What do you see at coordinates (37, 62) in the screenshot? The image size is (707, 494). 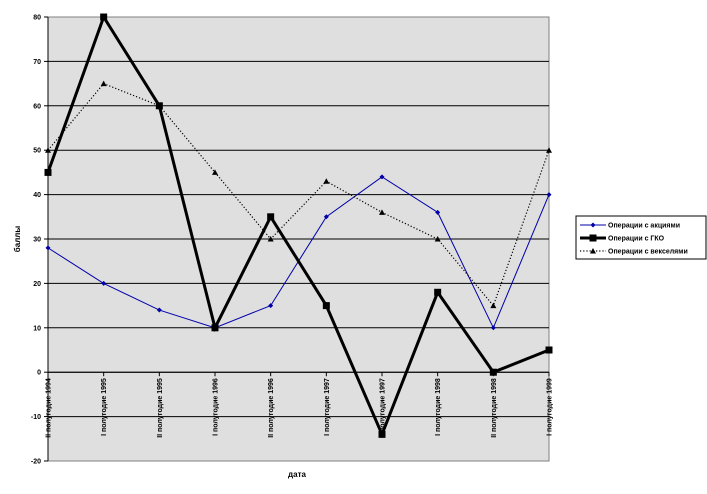 I see `y-tick-label: 70` at bounding box center [37, 62].